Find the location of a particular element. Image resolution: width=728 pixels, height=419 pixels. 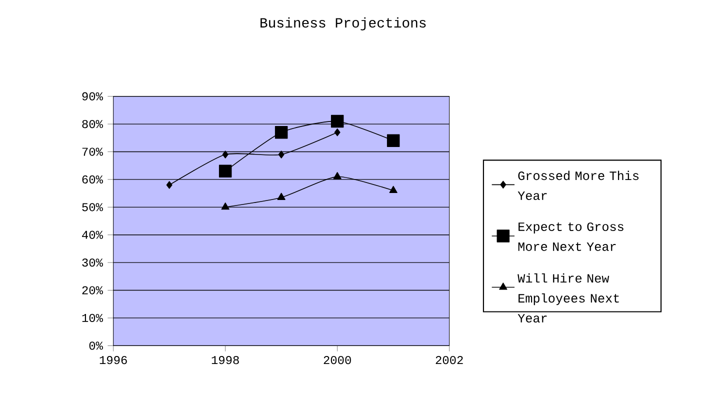

y-tick-label: 0% is located at coordinates (96, 346).